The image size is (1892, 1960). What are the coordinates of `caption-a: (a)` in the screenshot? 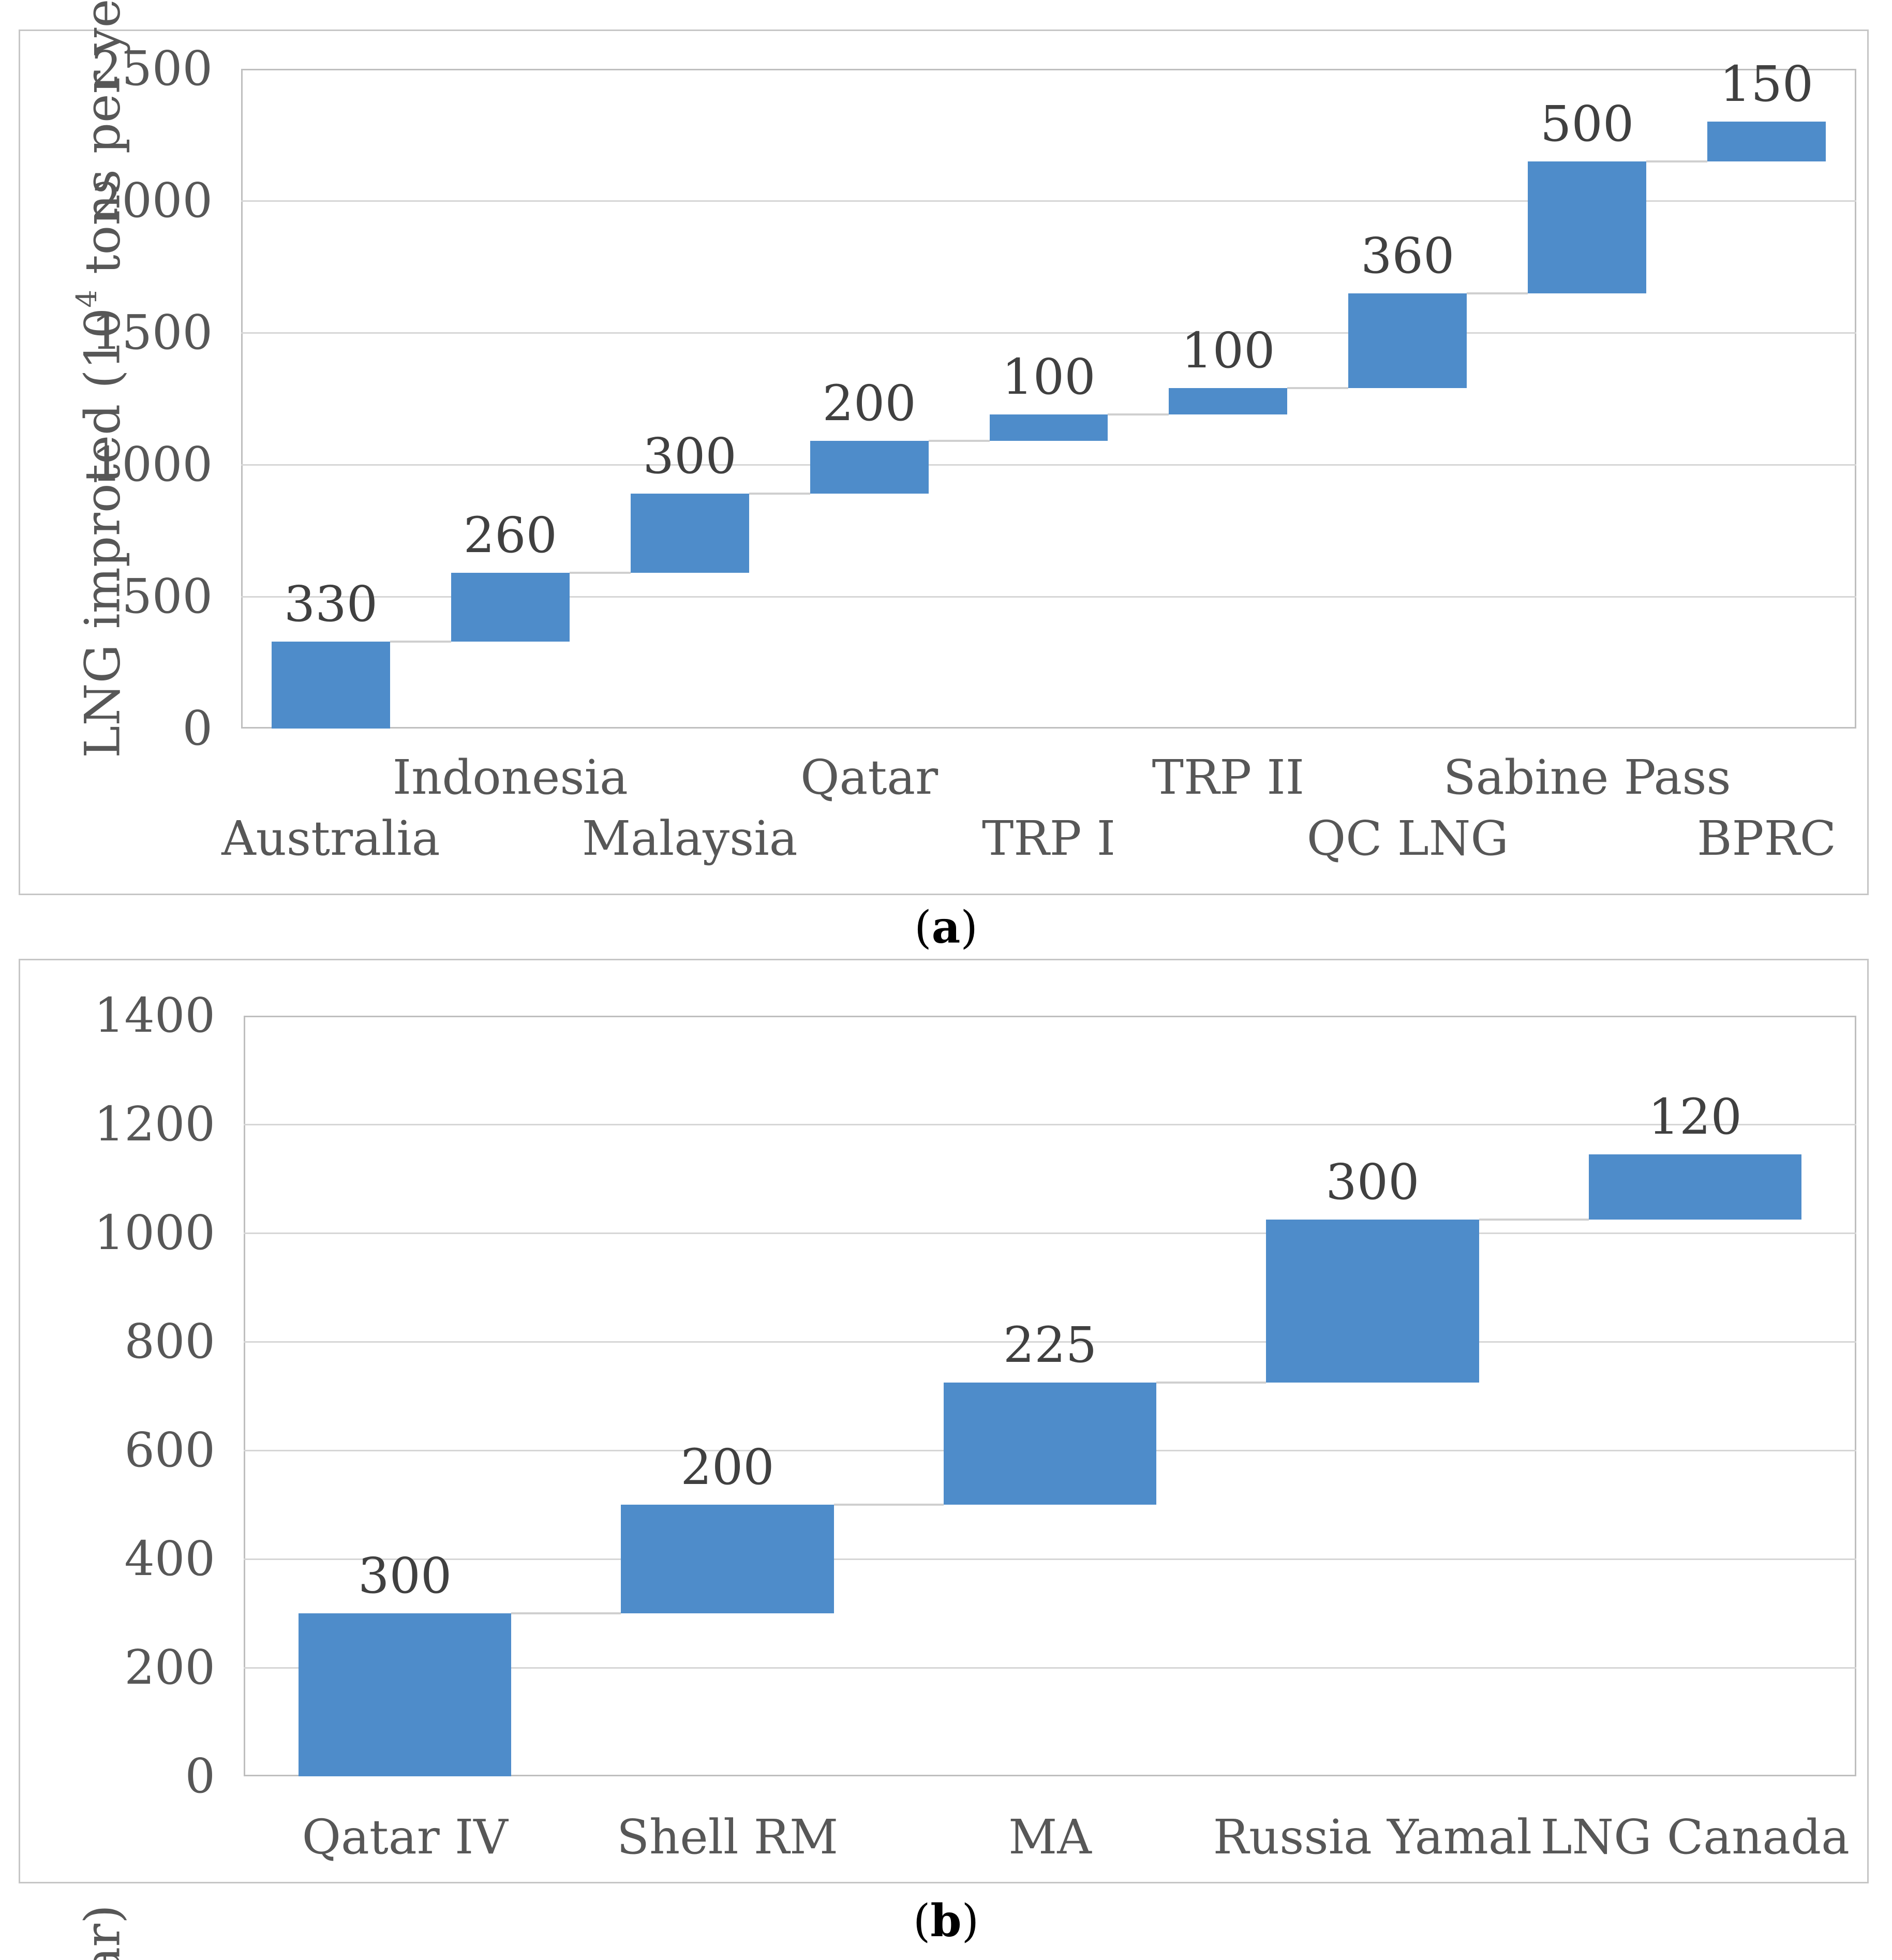 It's located at (946, 928).